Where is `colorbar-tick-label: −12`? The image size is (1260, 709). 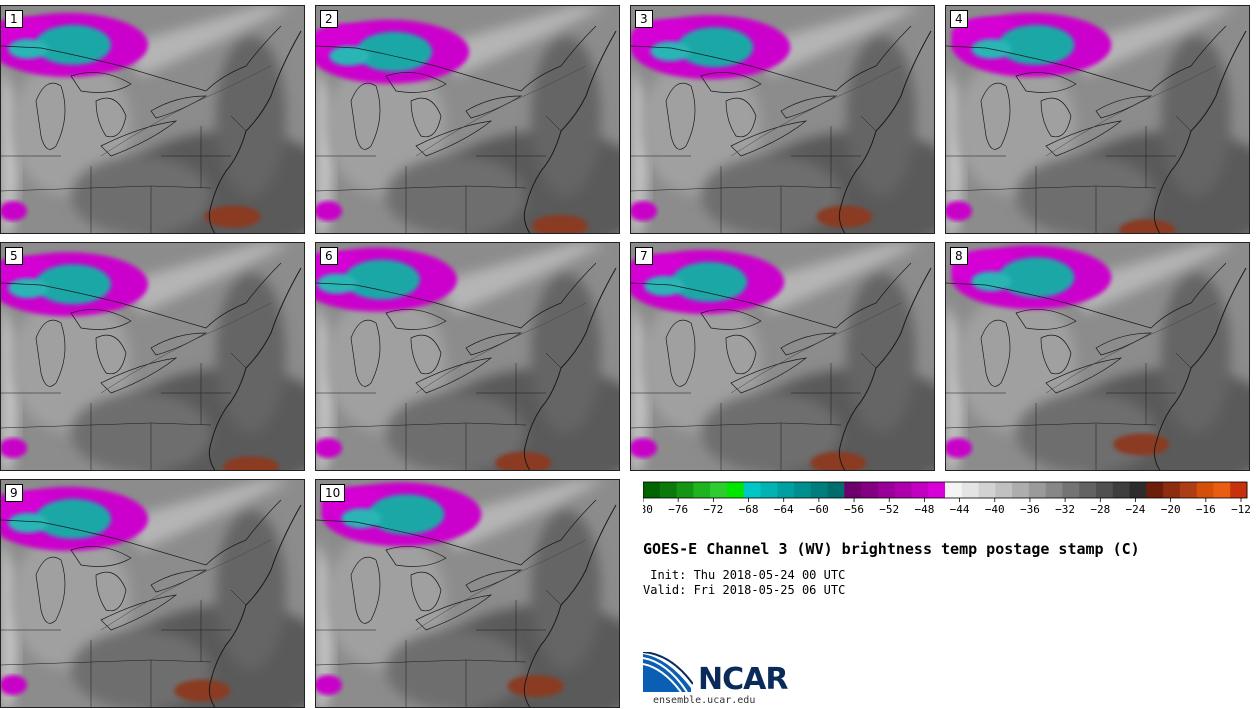
colorbar-tick-label: −12 is located at coordinates (1241, 509).